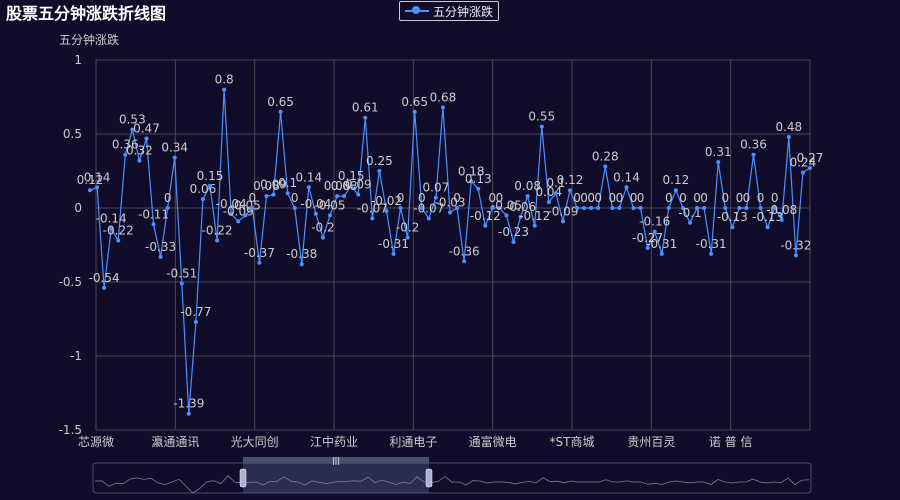 The width and height of the screenshot is (900, 500). I want to click on data-label: 0.61, so click(365, 108).